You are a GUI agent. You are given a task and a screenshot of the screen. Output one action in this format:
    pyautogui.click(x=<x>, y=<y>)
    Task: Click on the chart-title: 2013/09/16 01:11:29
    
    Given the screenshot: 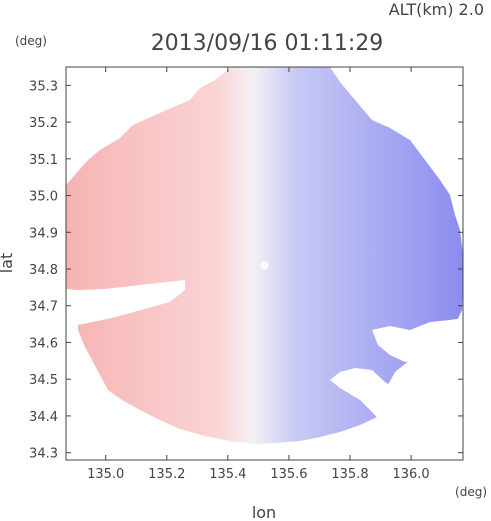 What is the action you would take?
    pyautogui.click(x=267, y=43)
    